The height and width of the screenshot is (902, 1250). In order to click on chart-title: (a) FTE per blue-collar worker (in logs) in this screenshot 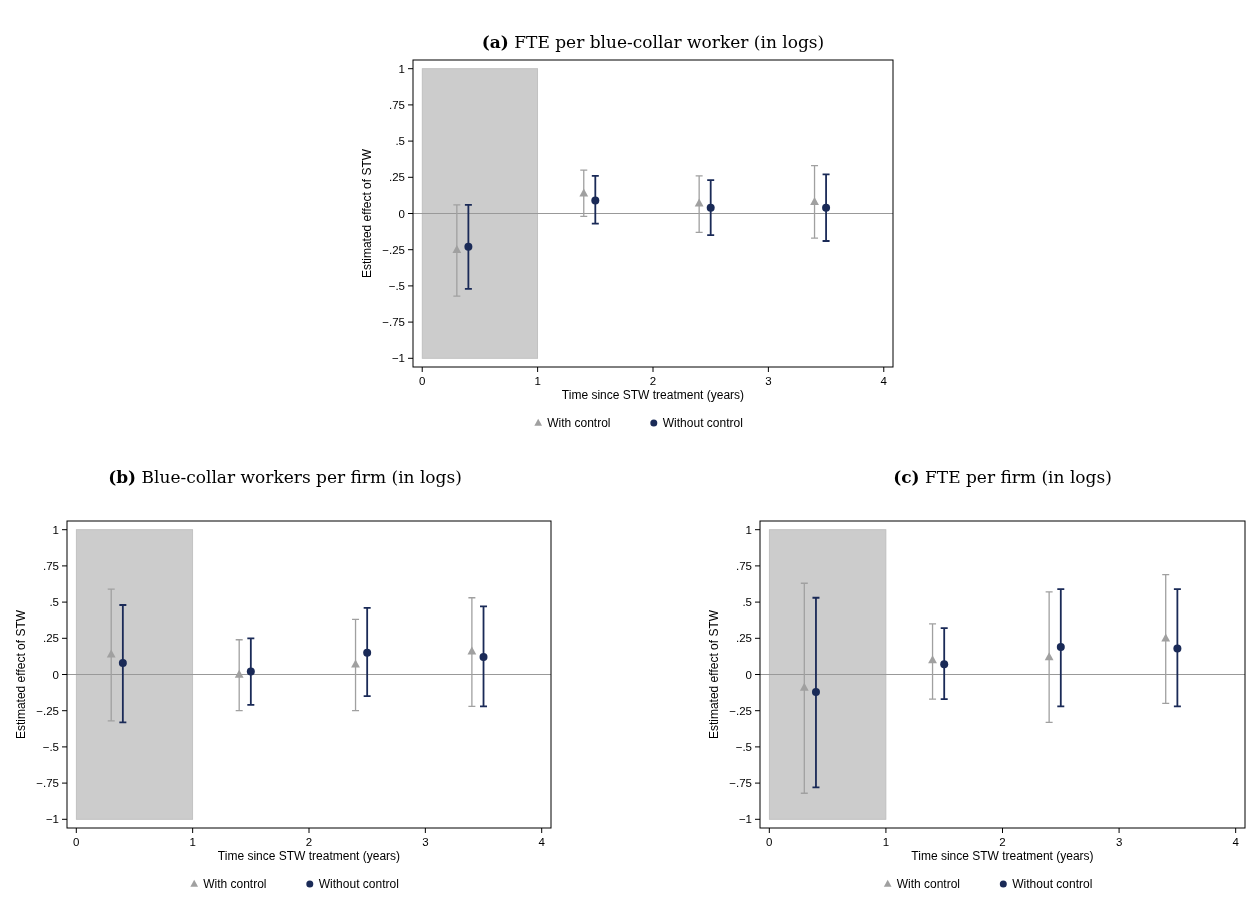, I will do `click(653, 42)`.